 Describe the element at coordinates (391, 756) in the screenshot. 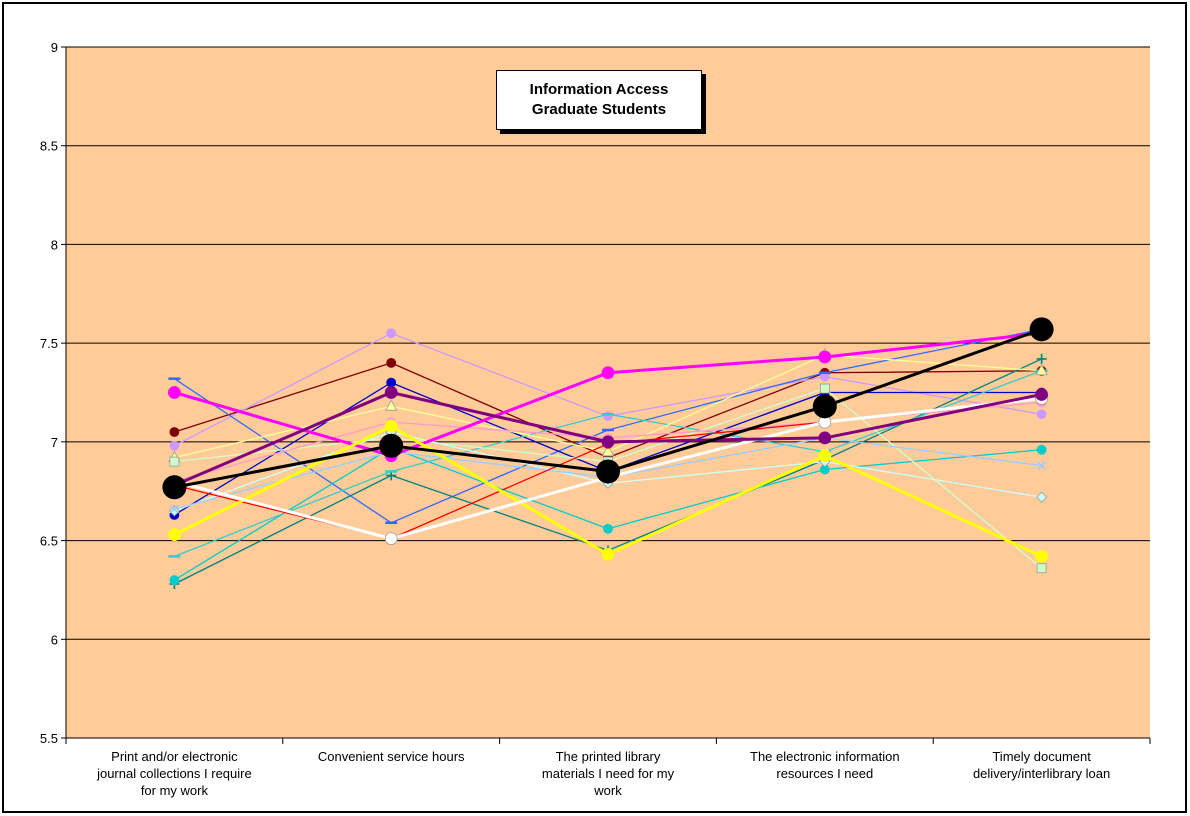

I see `xtick-label: Convenient service hours` at that location.